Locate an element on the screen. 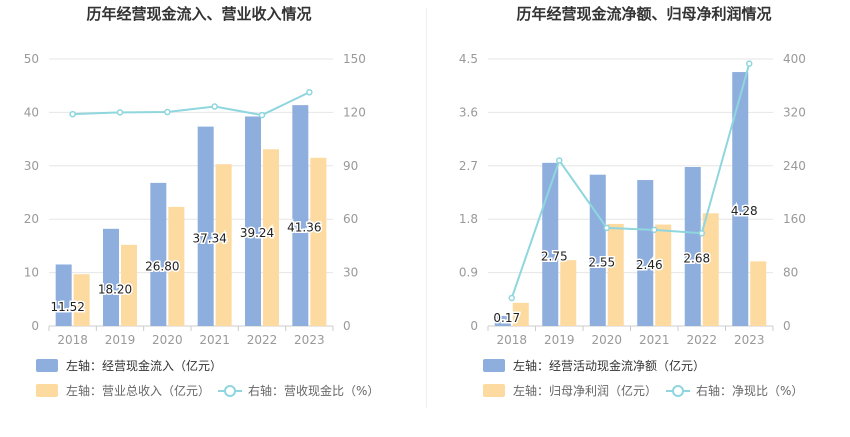 The height and width of the screenshot is (437, 850). panel-divider is located at coordinates (426, 208).